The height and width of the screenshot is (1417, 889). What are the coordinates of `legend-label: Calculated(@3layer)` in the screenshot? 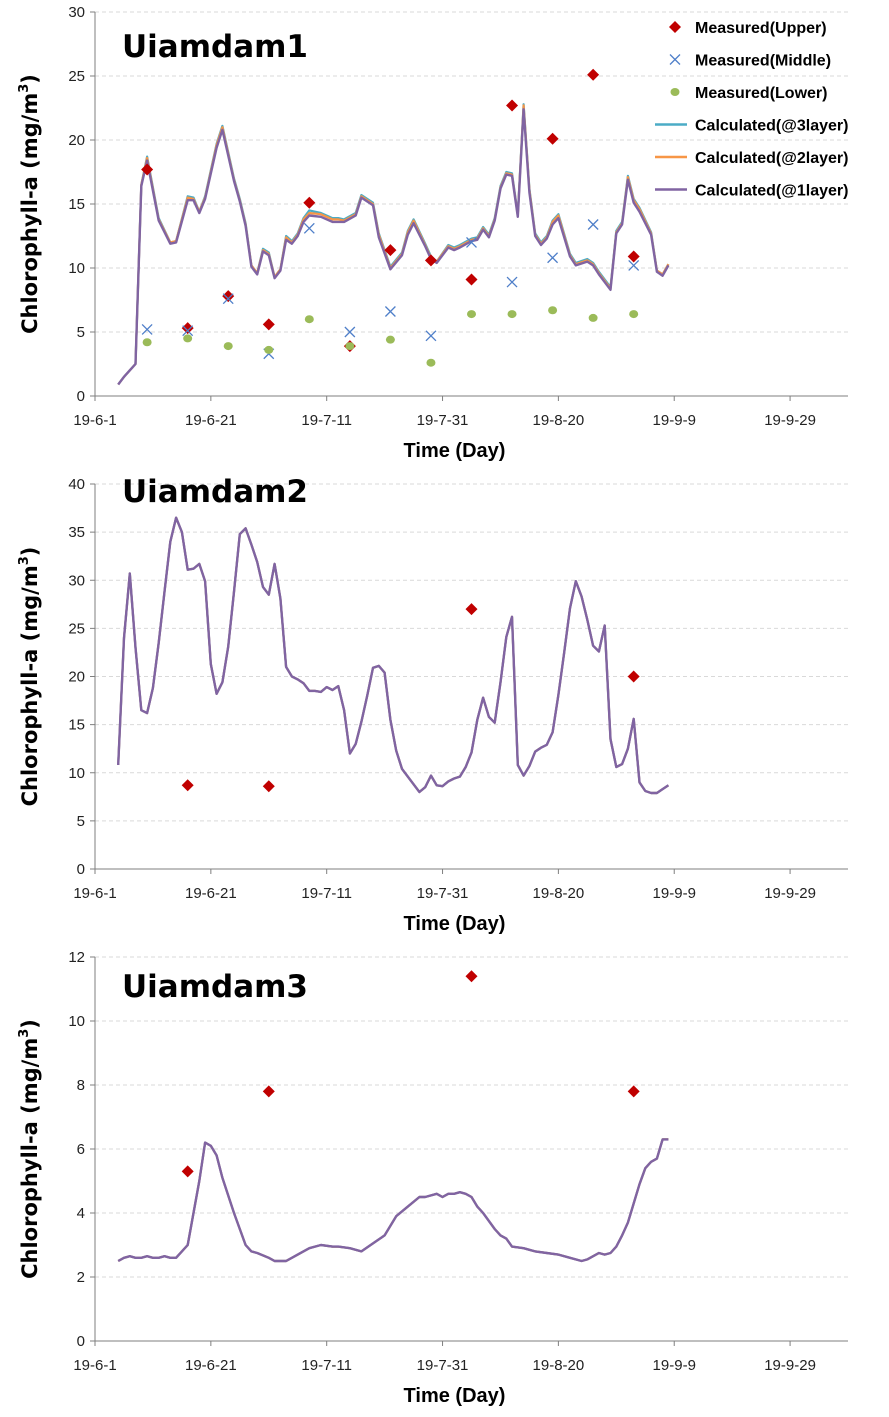 It's located at (771, 126).